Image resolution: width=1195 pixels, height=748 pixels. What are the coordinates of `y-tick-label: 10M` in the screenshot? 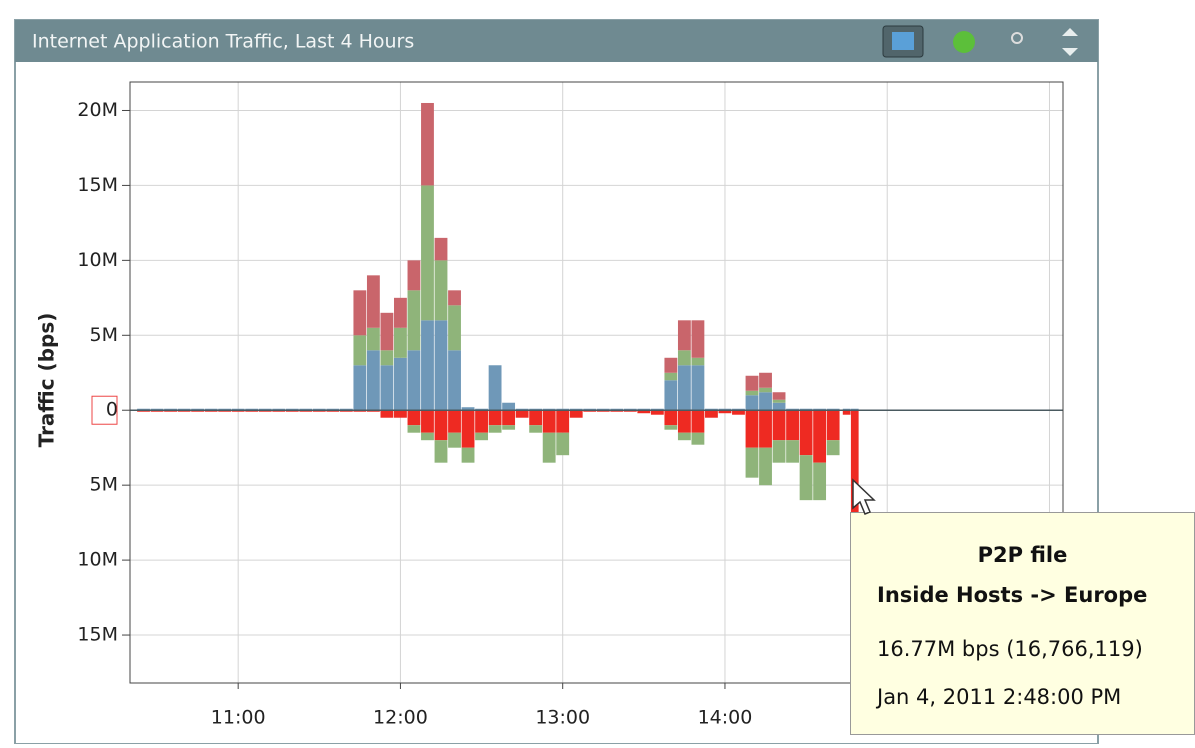 It's located at (97, 260).